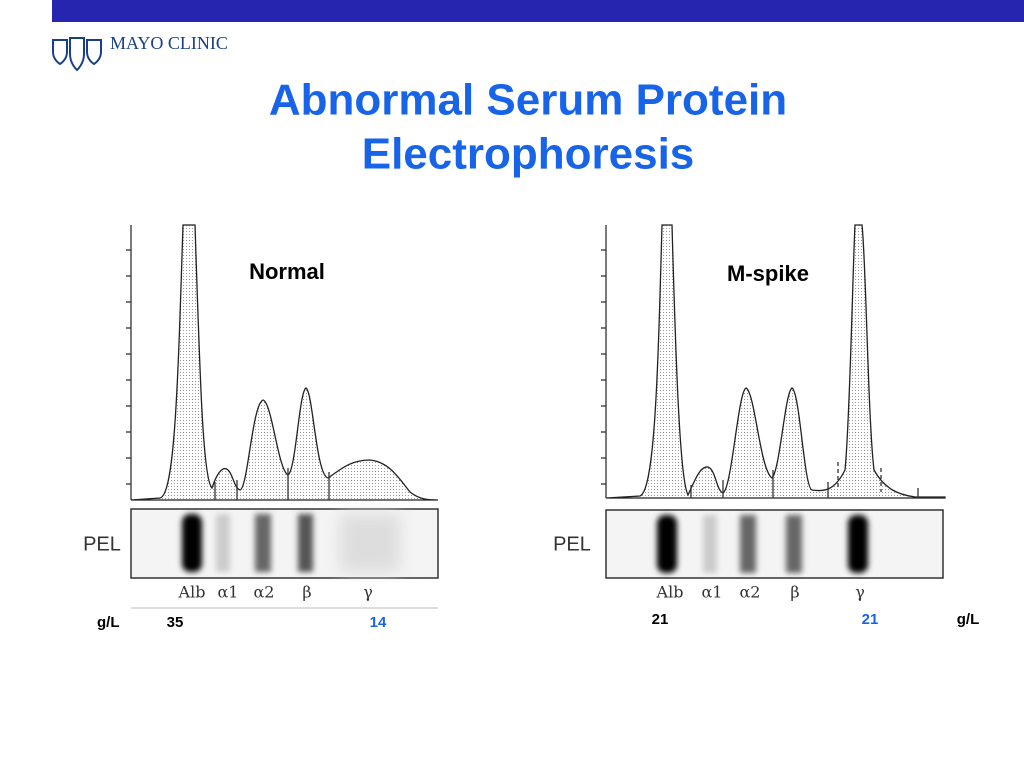 Image resolution: width=1024 pixels, height=773 pixels. I want to click on albumin-value: 21, so click(660, 619).